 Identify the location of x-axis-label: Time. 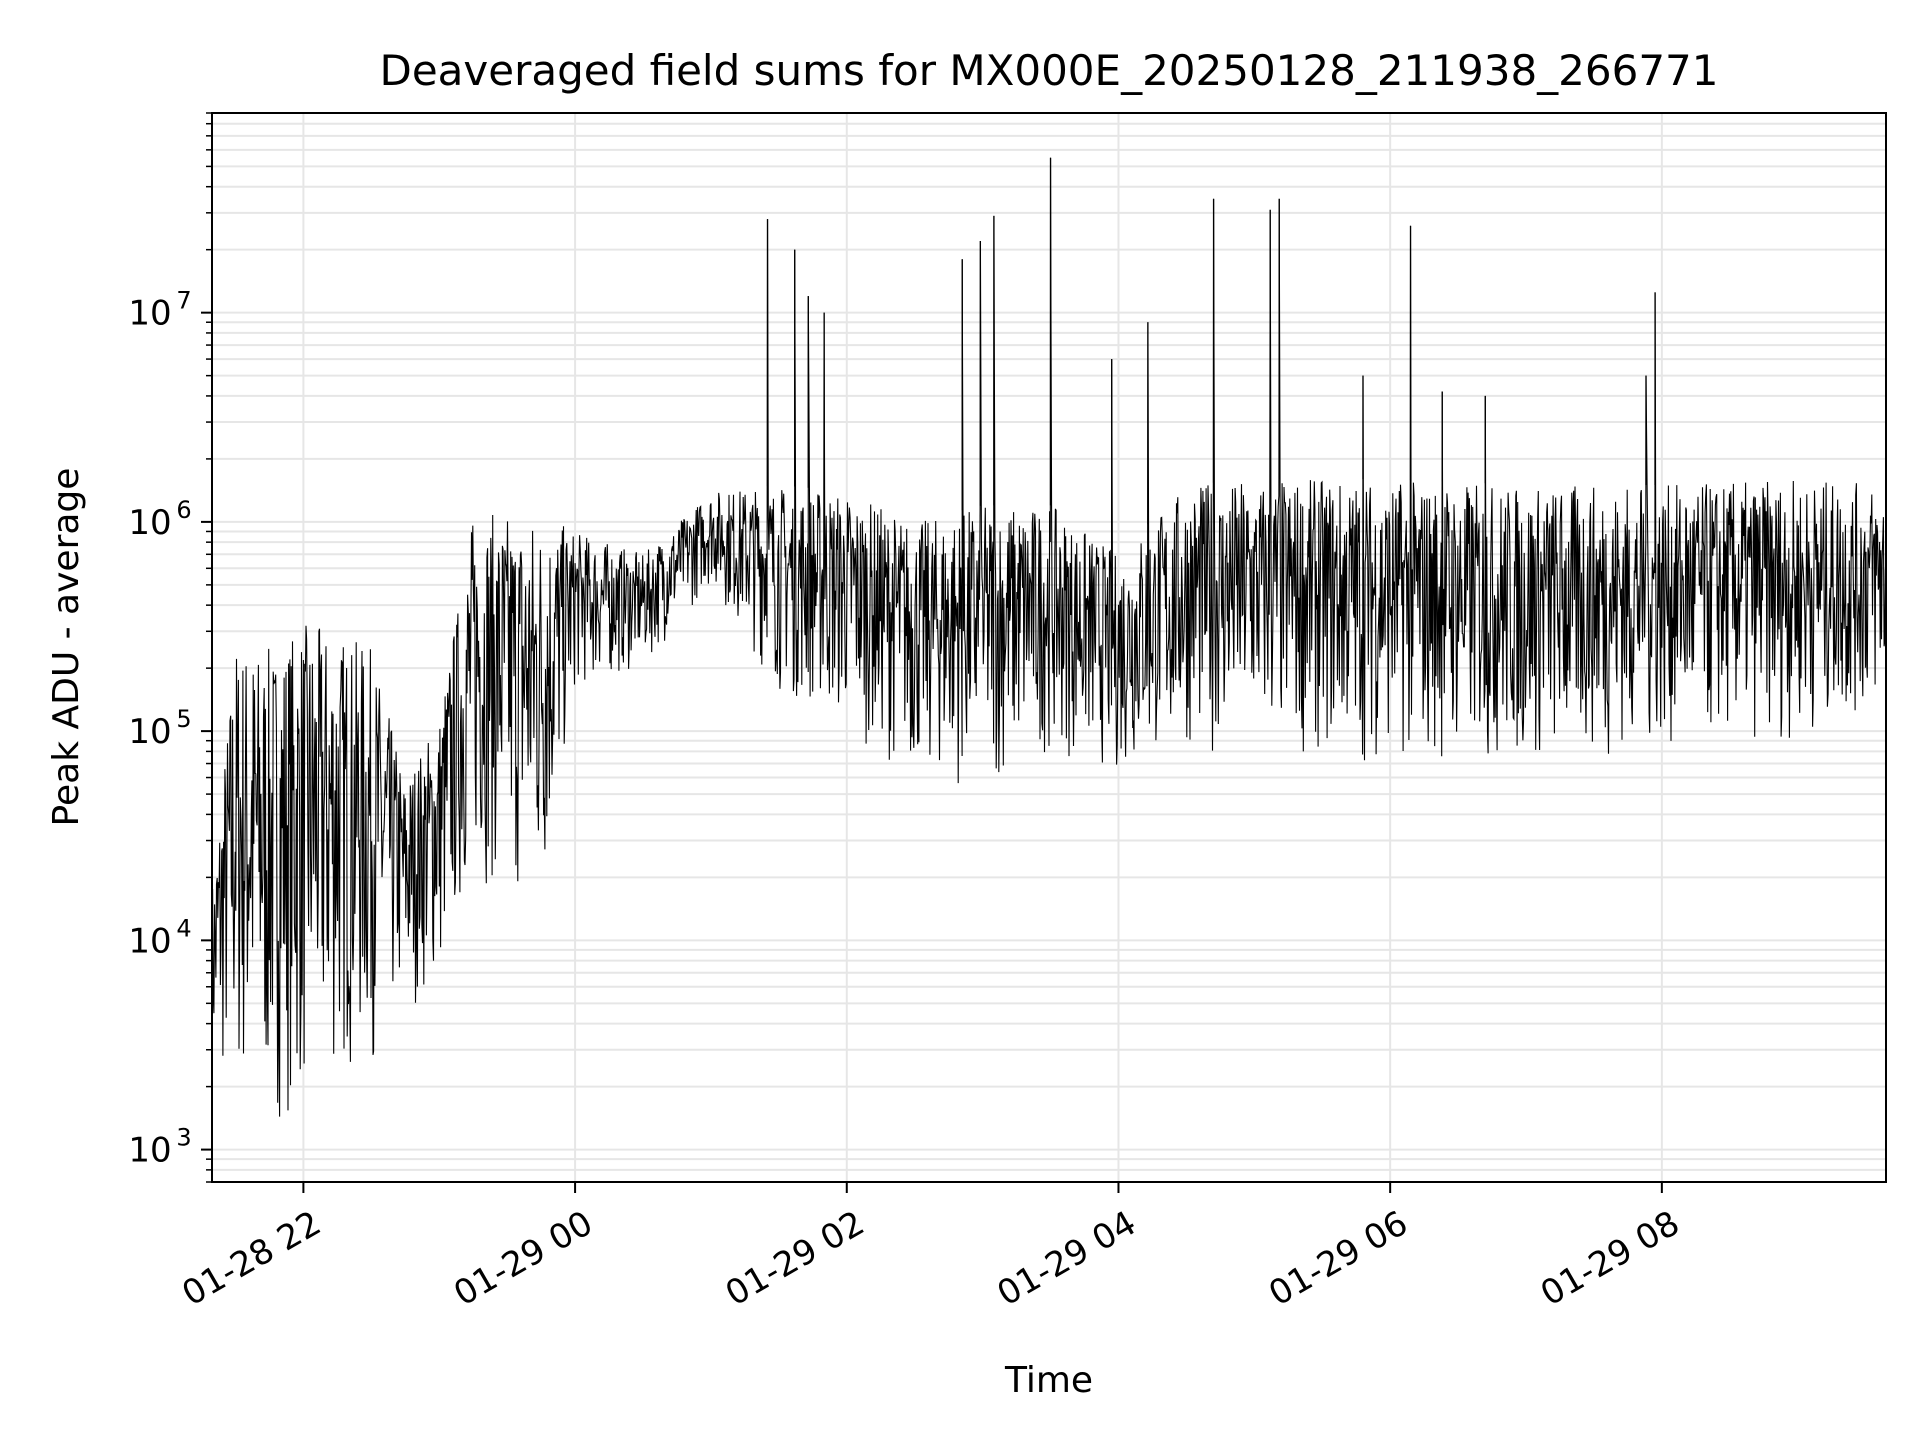
(1048, 1380).